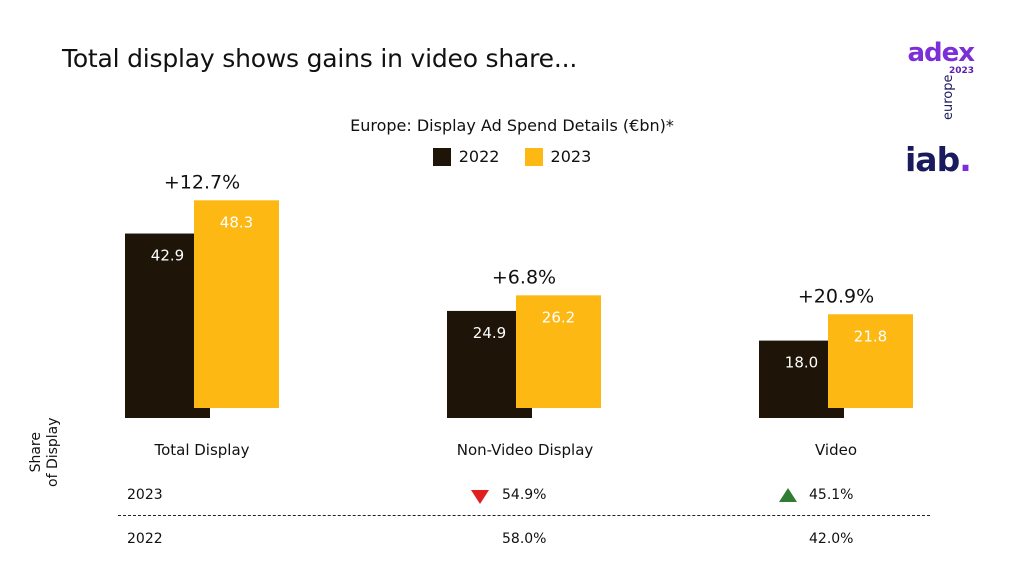  What do you see at coordinates (533, 156) in the screenshot?
I see `legend-swatch-2023` at bounding box center [533, 156].